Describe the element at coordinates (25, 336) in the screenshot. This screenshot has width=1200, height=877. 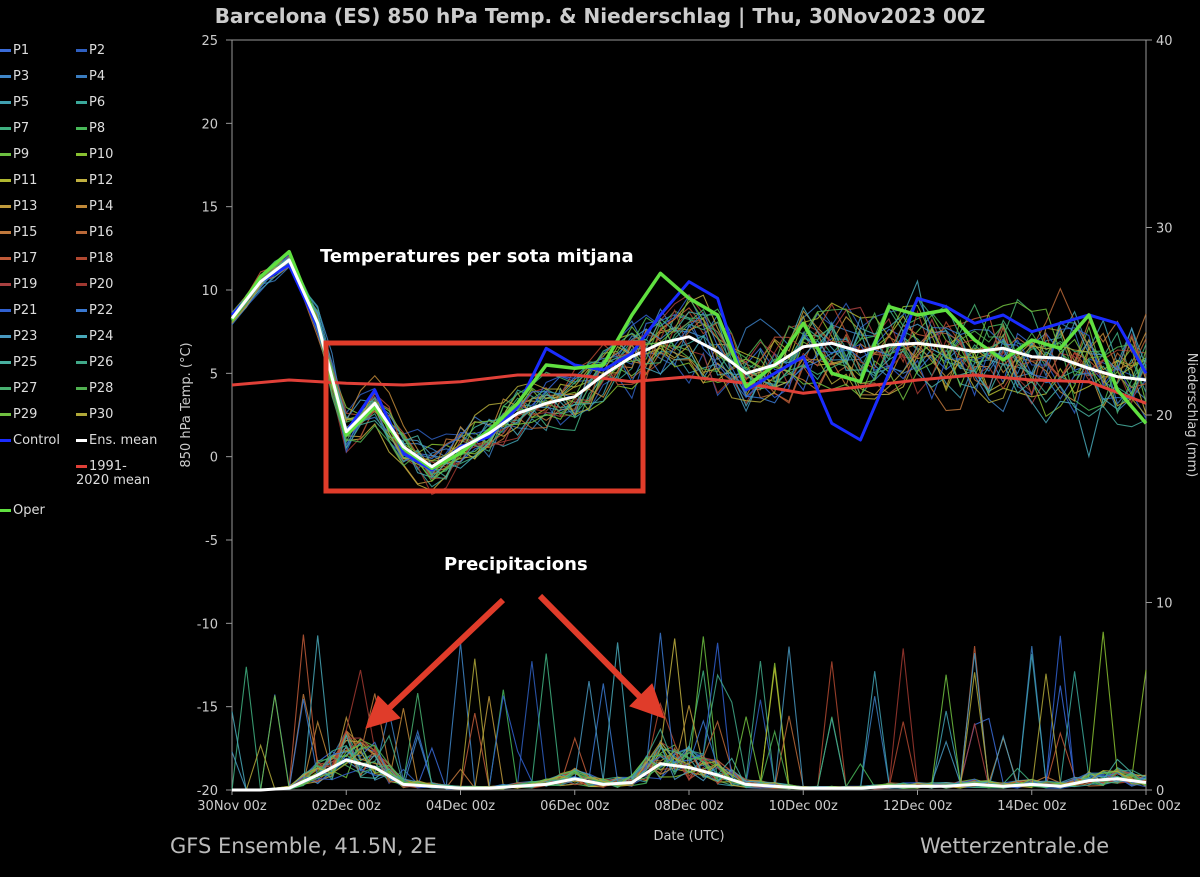
I see `legend-label: P23` at that location.